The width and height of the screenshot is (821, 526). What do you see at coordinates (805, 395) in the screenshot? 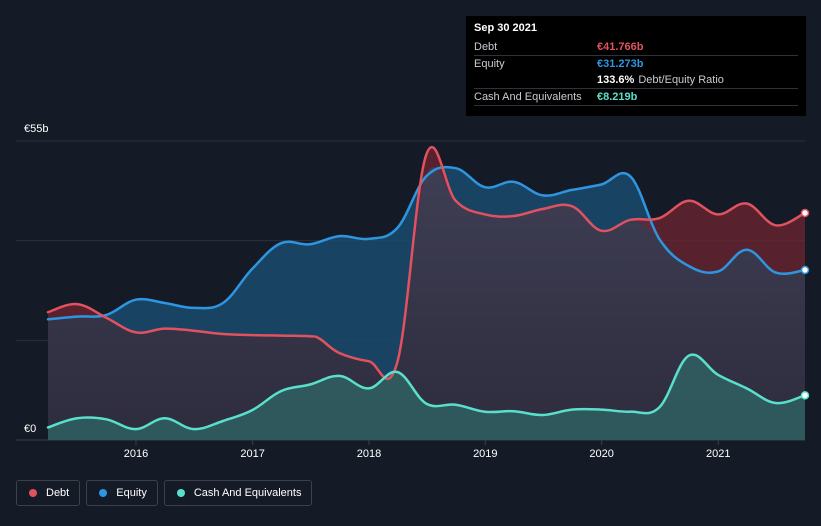
I see `endpoint-cash-and-equivalents` at bounding box center [805, 395].